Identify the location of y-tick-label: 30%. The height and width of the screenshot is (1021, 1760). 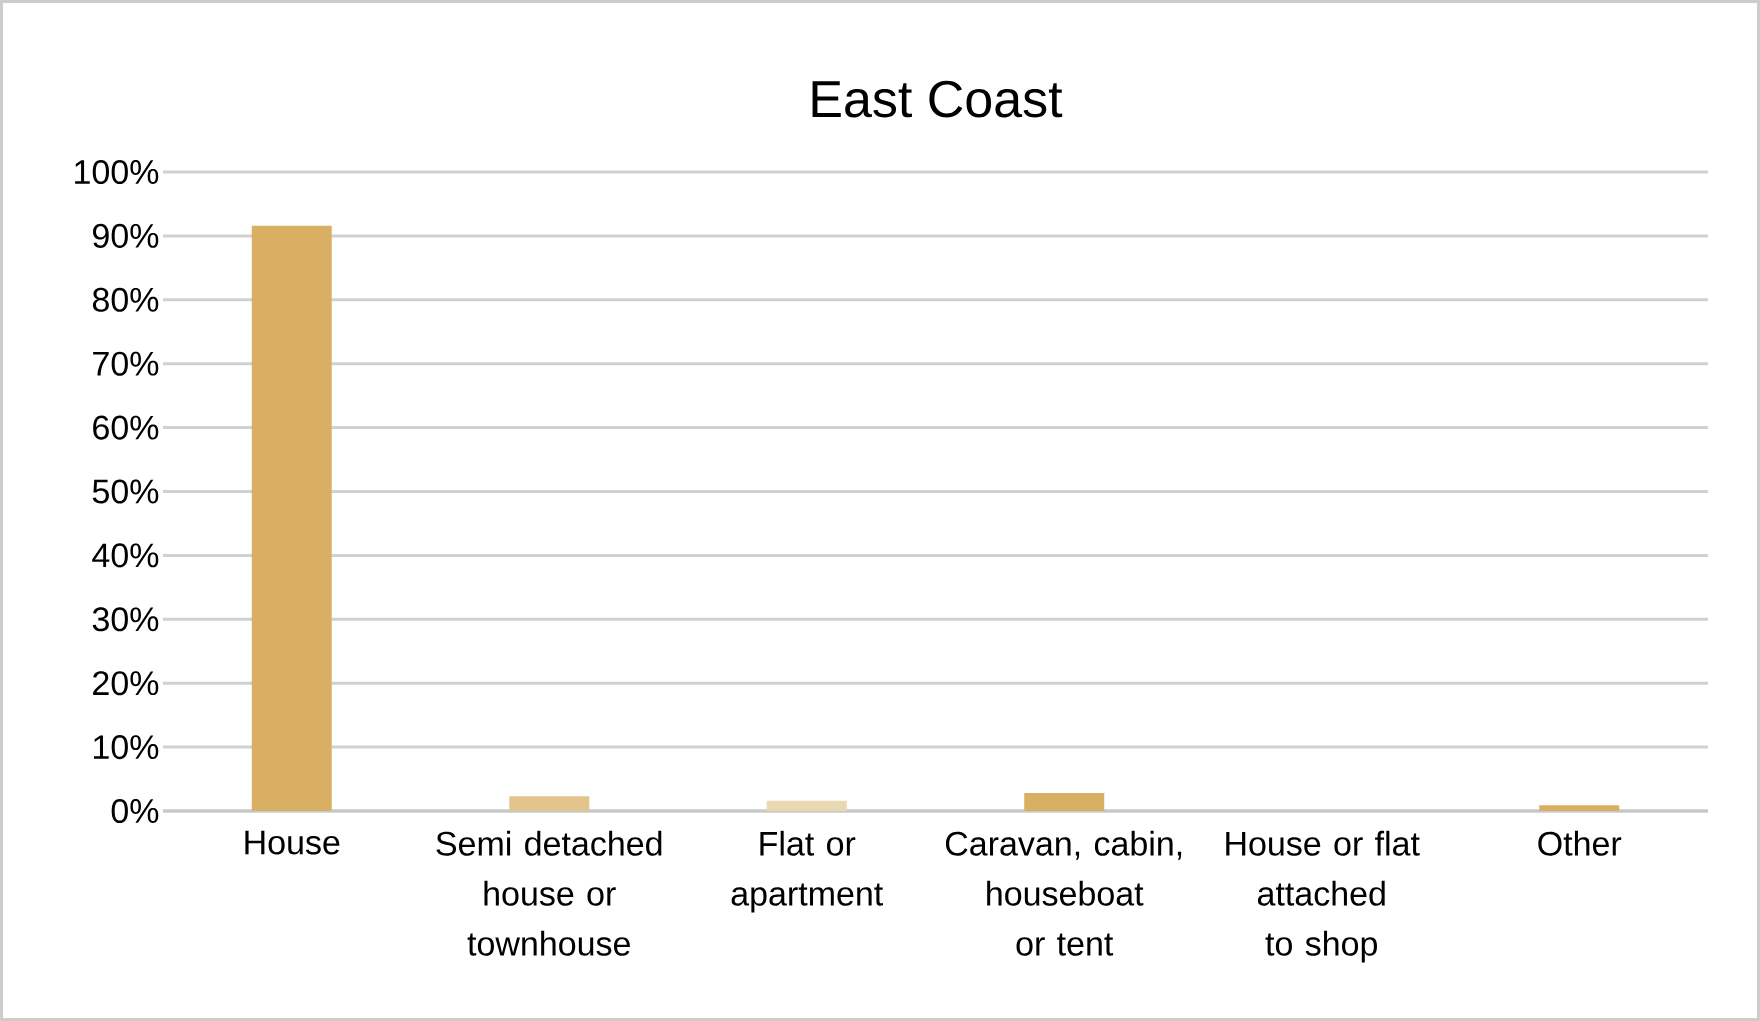
(125, 619).